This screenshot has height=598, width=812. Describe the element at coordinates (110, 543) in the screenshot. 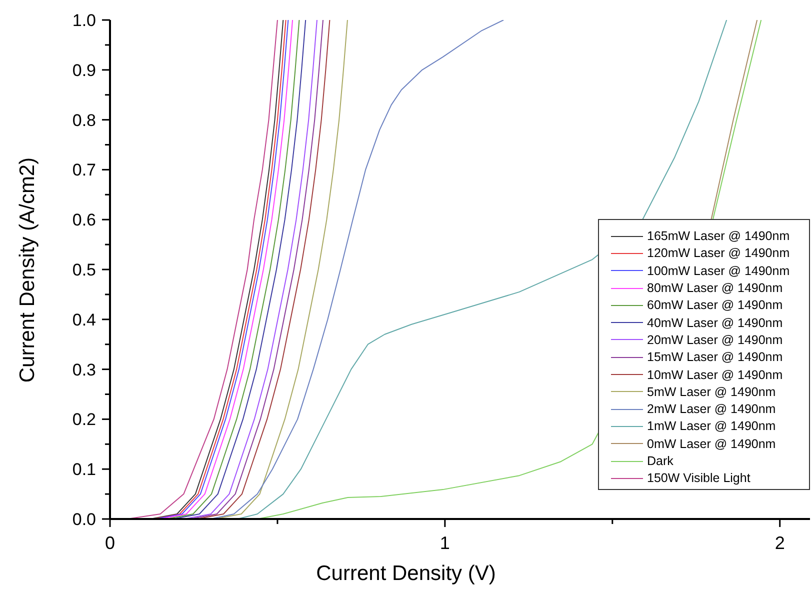

I see `x-tick-label: 0` at that location.